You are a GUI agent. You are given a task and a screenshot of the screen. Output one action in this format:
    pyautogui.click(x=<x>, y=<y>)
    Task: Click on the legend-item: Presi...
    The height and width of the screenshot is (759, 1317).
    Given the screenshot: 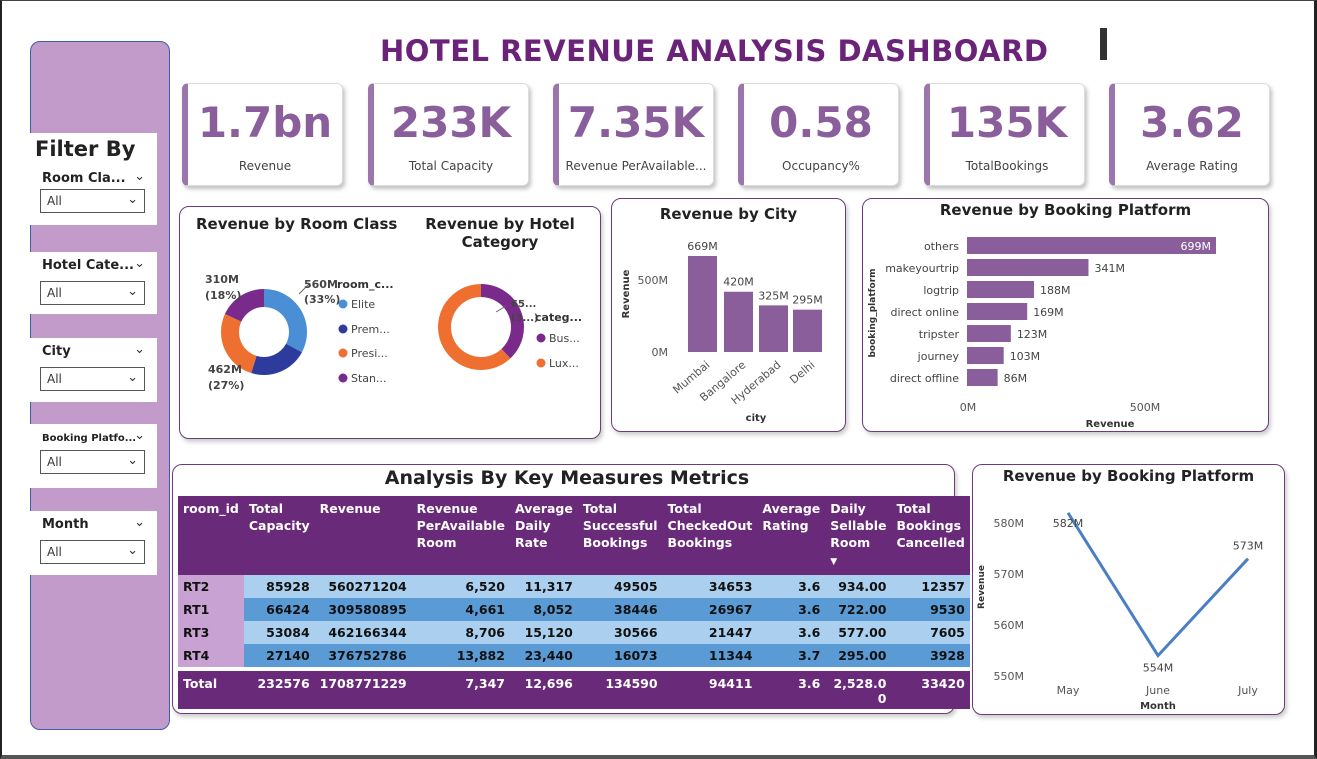 What is the action you would take?
    pyautogui.click(x=369, y=353)
    